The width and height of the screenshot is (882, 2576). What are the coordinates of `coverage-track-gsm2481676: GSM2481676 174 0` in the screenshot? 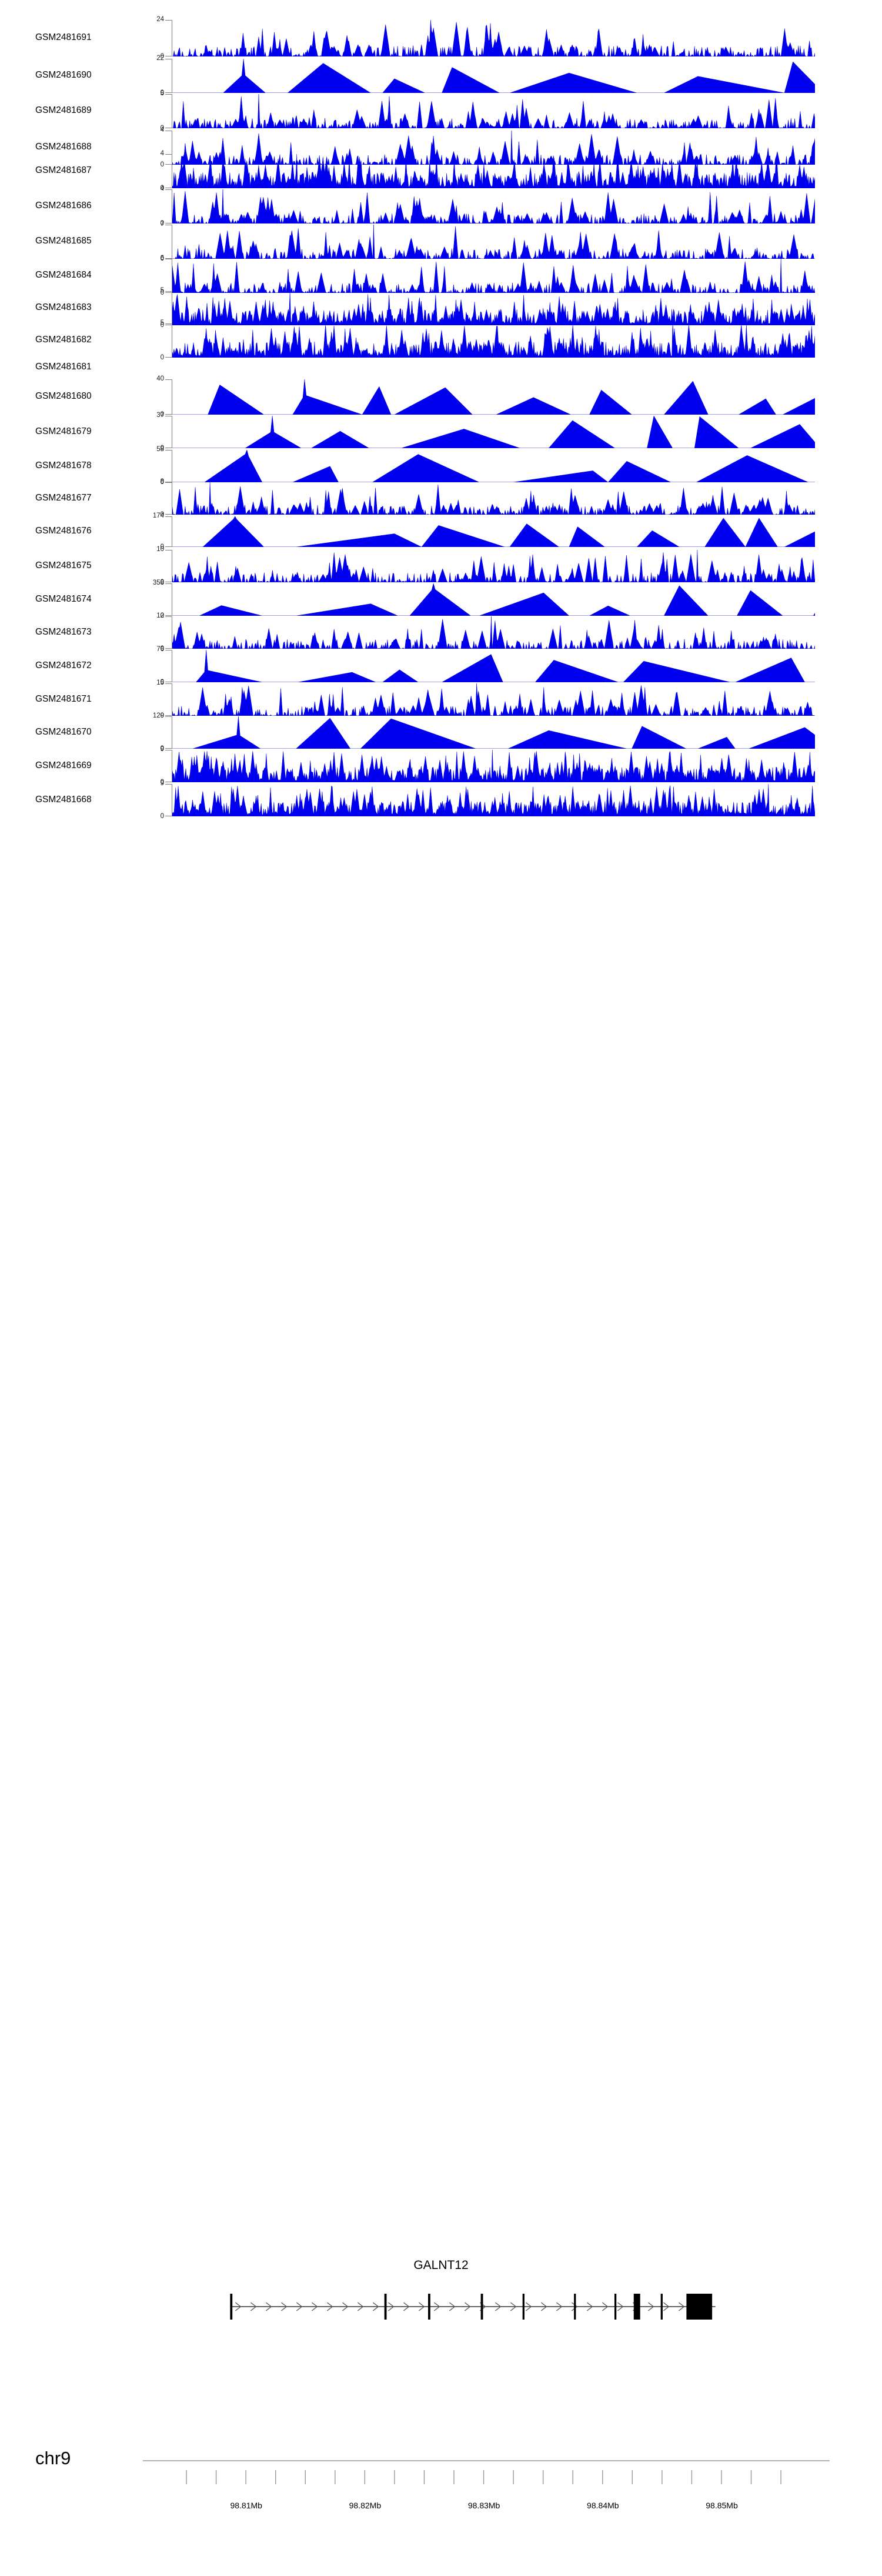 It's located at (441, 531).